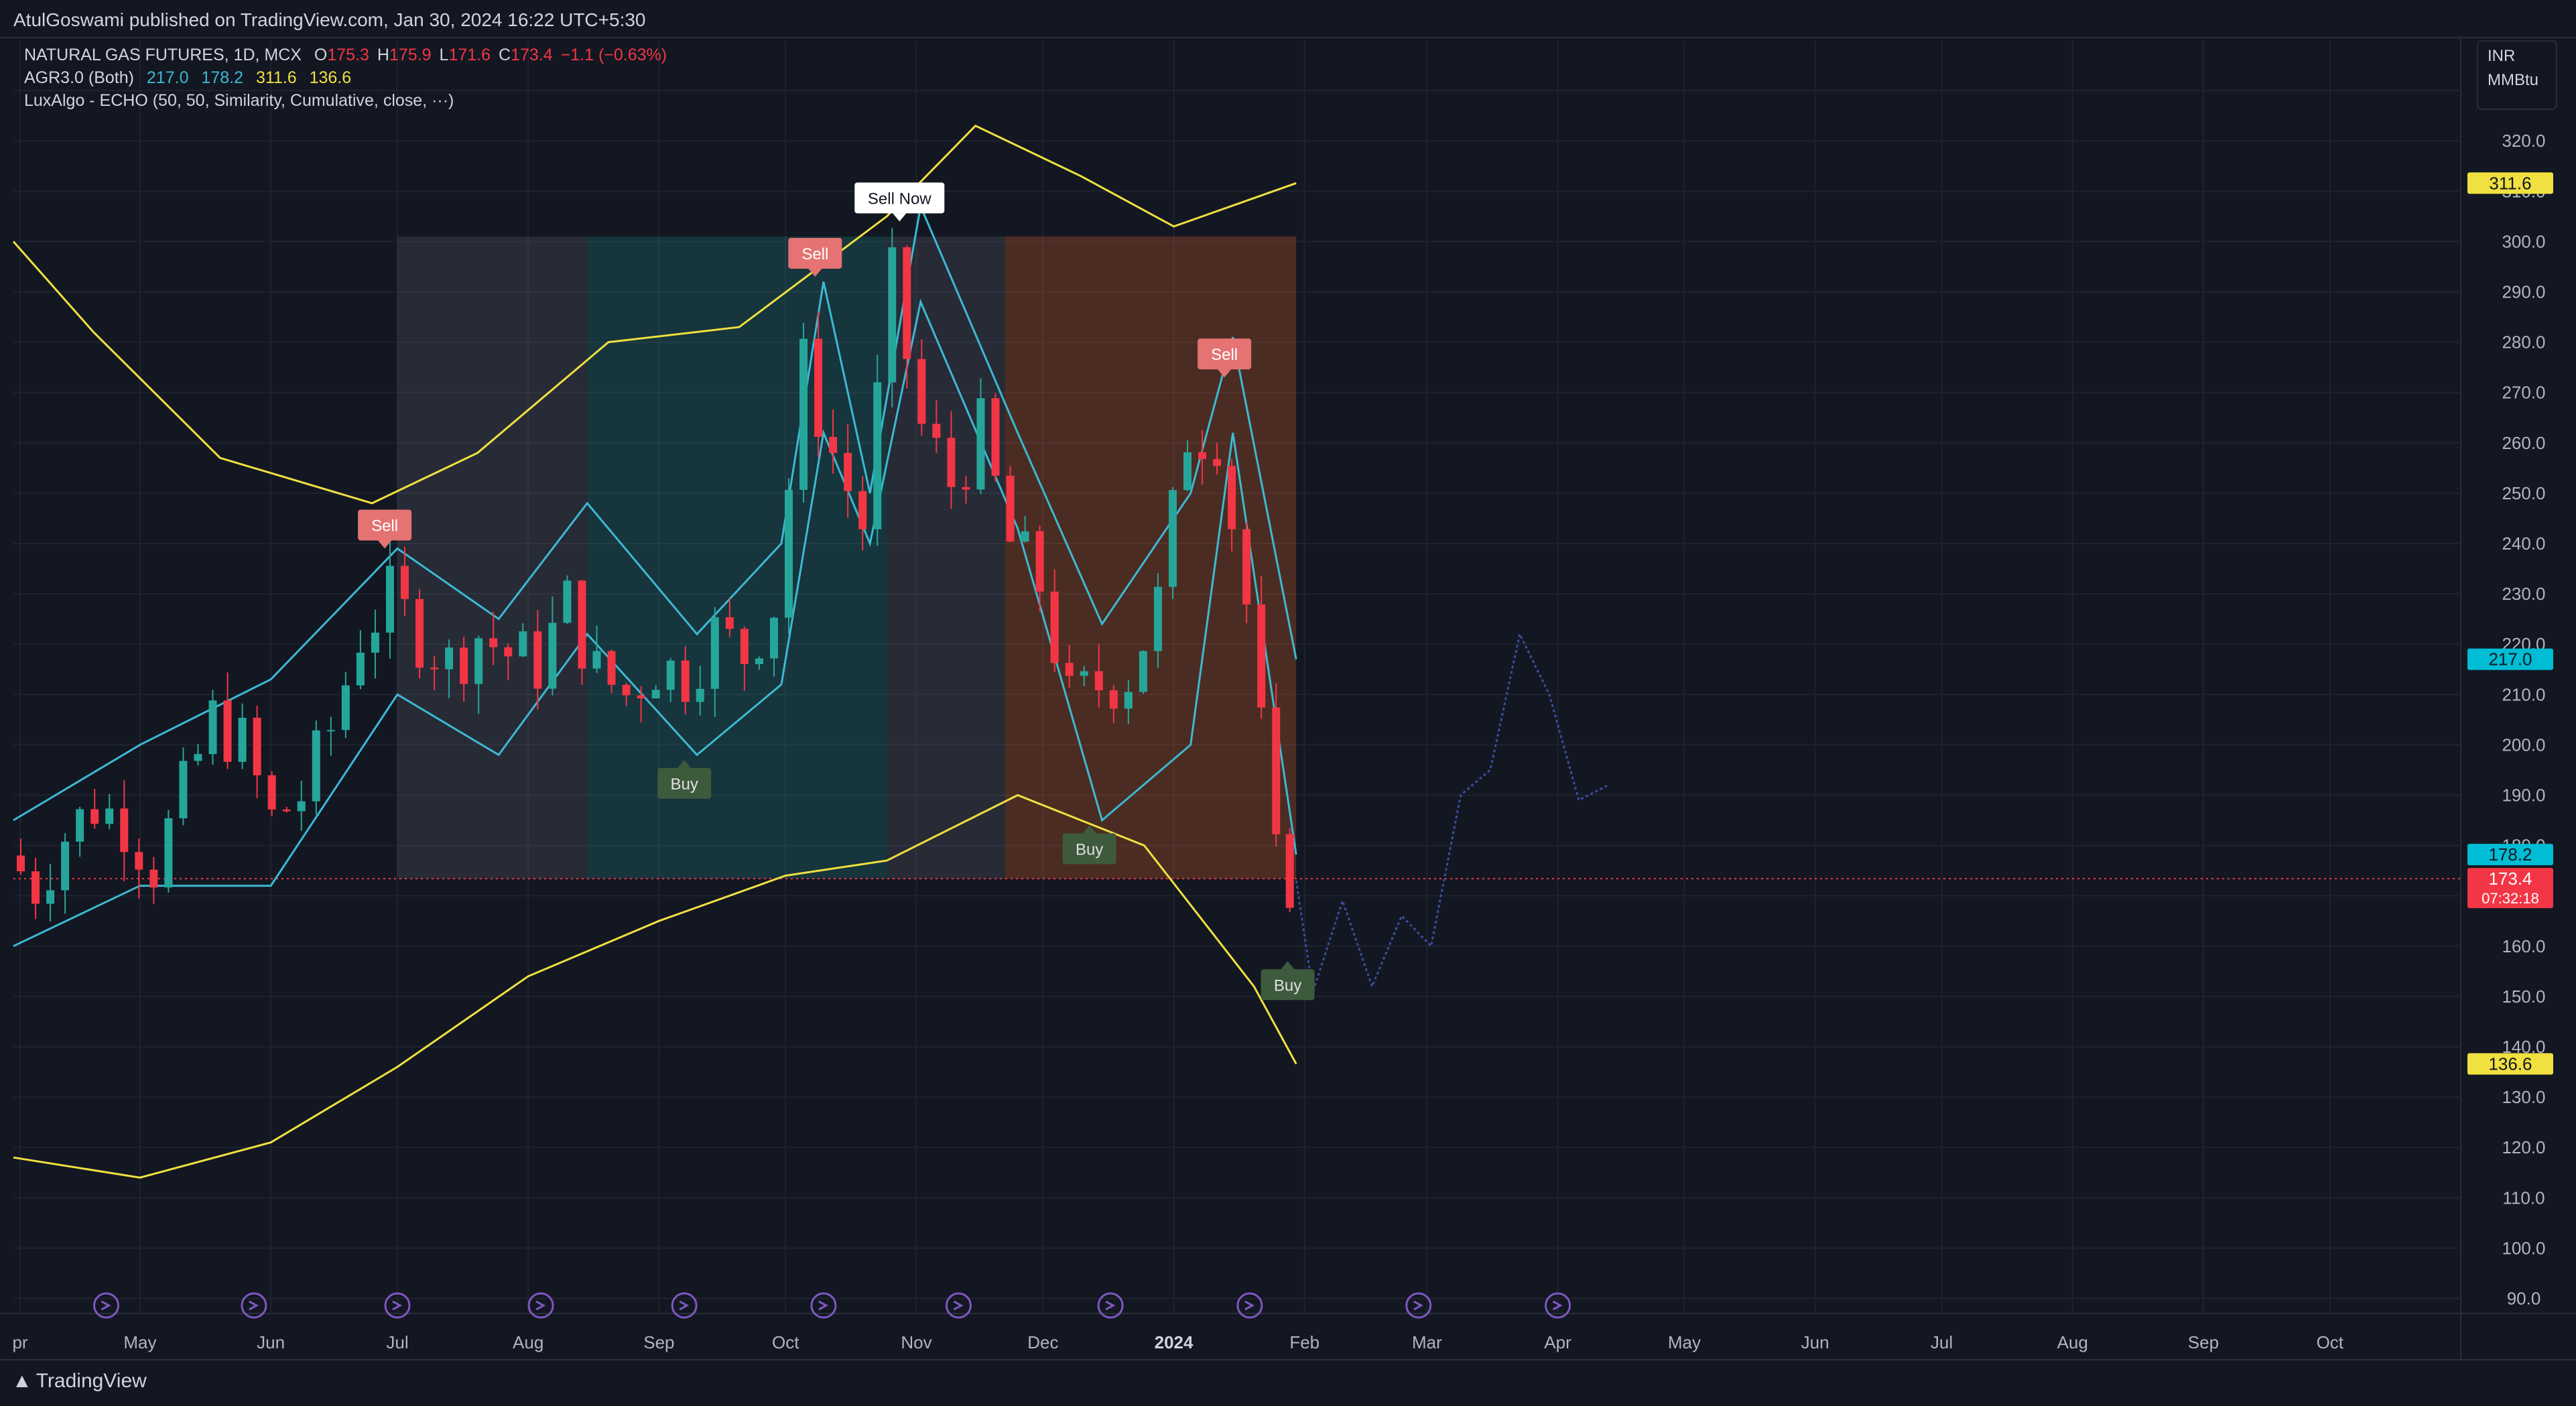  I want to click on x-tick-label: Feb, so click(1304, 1342).